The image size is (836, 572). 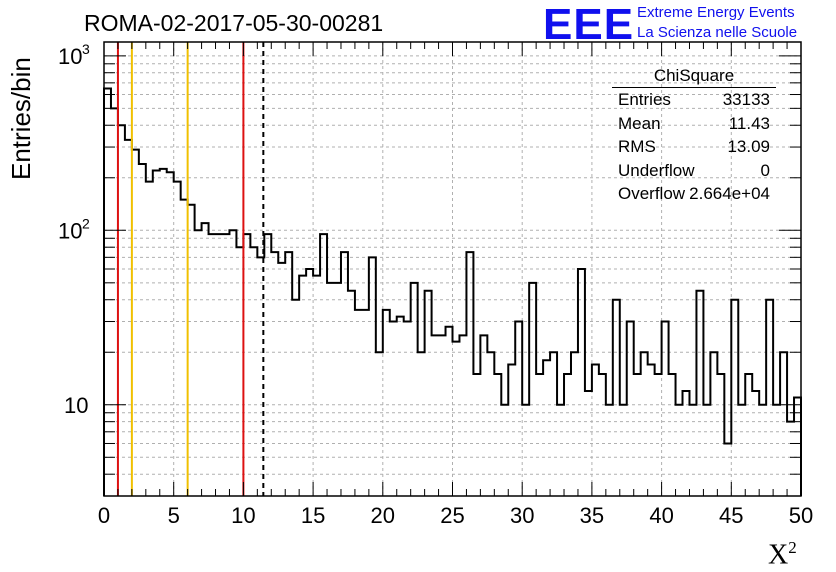 I want to click on x-tick-label: 30, so click(x=522, y=515).